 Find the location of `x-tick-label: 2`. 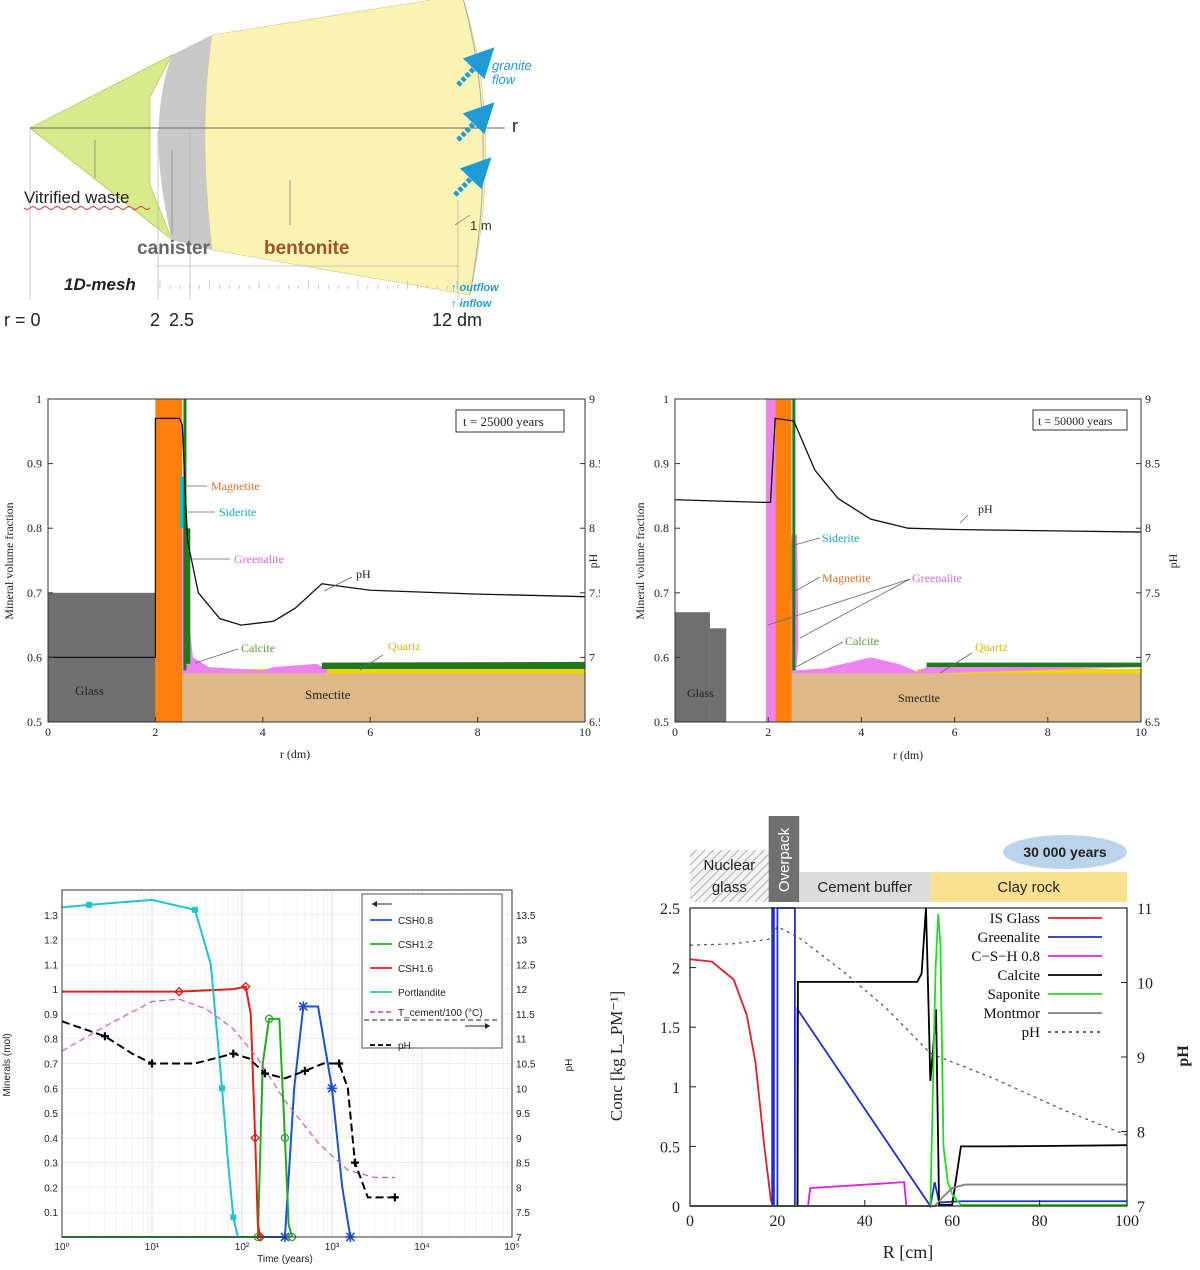

x-tick-label: 2 is located at coordinates (155, 732).